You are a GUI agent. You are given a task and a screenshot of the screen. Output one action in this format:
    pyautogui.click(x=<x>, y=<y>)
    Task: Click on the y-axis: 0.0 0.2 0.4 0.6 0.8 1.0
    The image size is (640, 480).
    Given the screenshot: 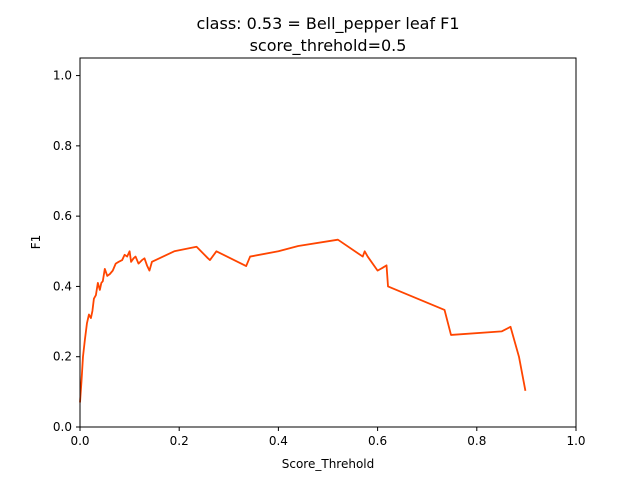 What is the action you would take?
    pyautogui.click(x=66, y=251)
    